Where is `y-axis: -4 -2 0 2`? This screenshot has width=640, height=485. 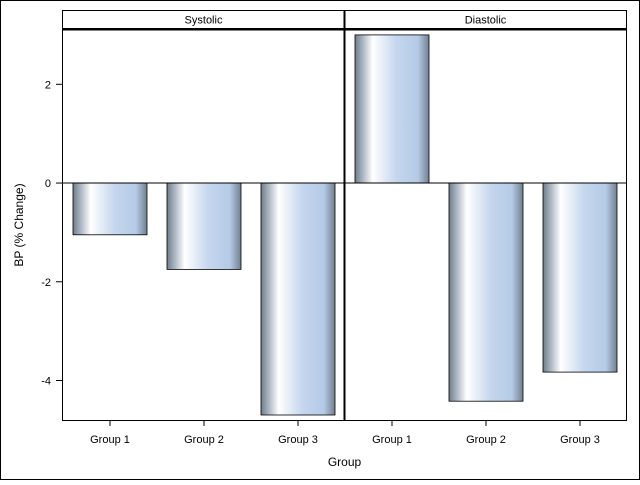
y-axis: -4 -2 0 2 is located at coordinates (51, 233).